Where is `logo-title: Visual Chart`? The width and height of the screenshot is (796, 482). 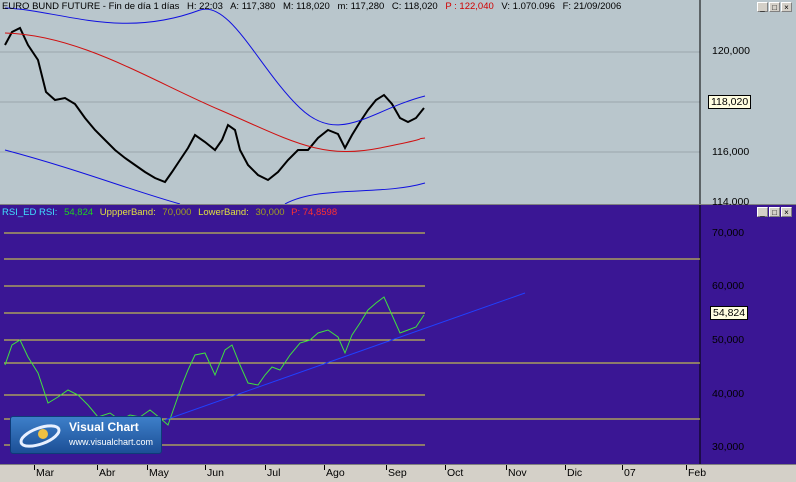
logo-title: Visual Chart is located at coordinates (104, 427).